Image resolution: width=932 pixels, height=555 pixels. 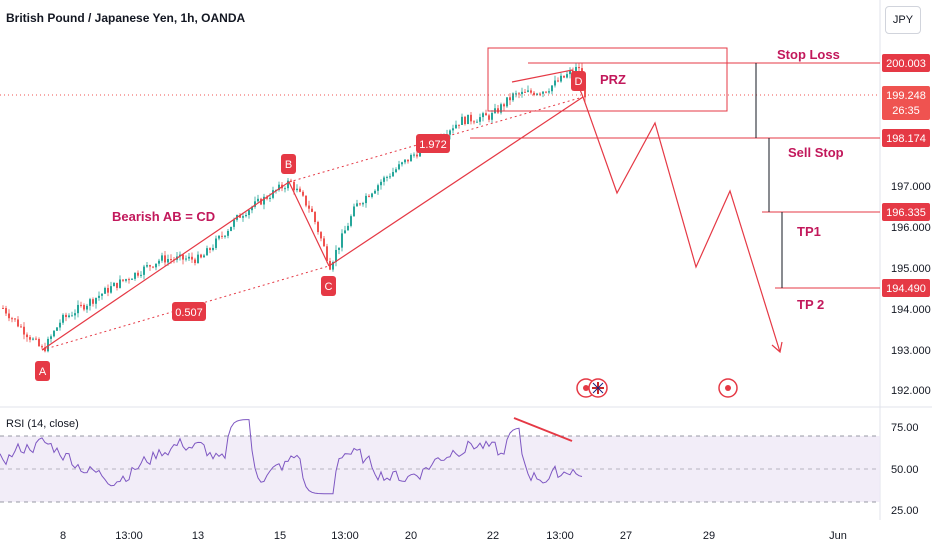 What do you see at coordinates (709, 536) in the screenshot?
I see `time-tick: 29` at bounding box center [709, 536].